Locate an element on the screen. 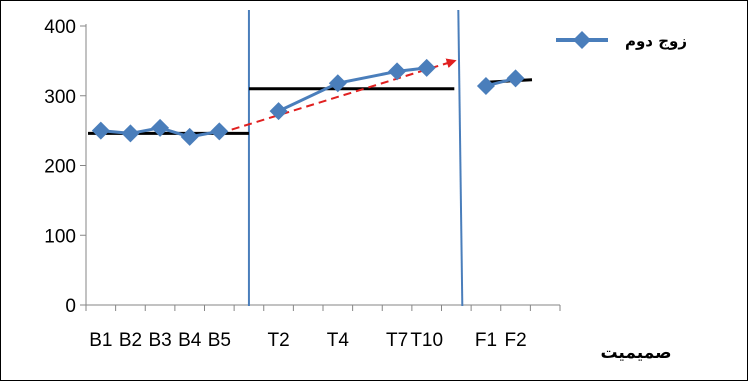 The width and height of the screenshot is (748, 381). x-tick-label: B3 is located at coordinates (159, 340).